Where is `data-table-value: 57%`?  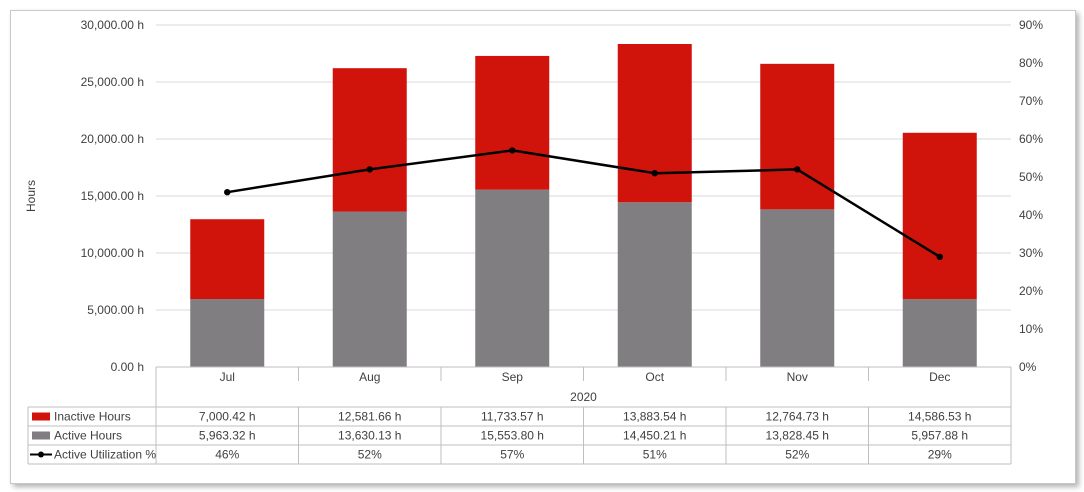 data-table-value: 57% is located at coordinates (512, 455).